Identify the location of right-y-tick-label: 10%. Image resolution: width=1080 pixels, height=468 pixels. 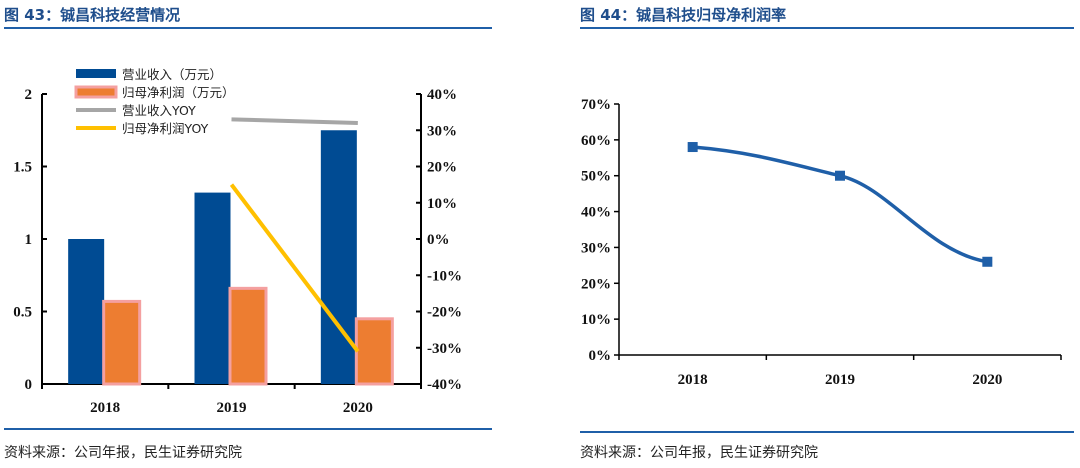
(442, 204).